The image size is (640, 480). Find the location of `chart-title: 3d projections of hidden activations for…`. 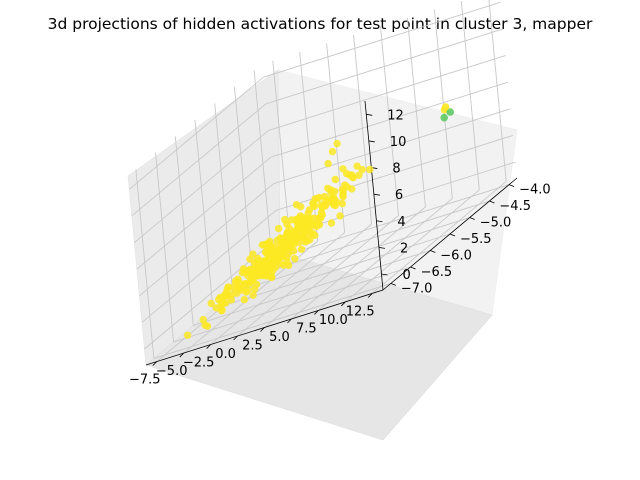

chart-title: 3d projections of hidden activations for… is located at coordinates (320, 24).